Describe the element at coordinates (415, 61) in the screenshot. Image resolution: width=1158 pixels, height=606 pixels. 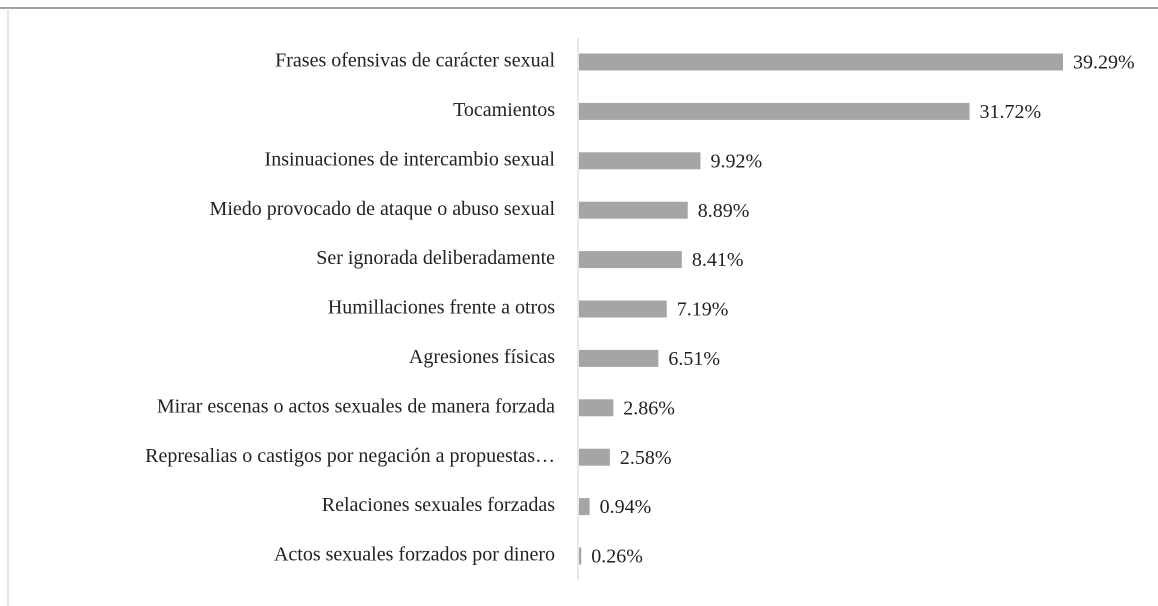
I see `category-label: Frases ofensivas de carácter sexual` at that location.